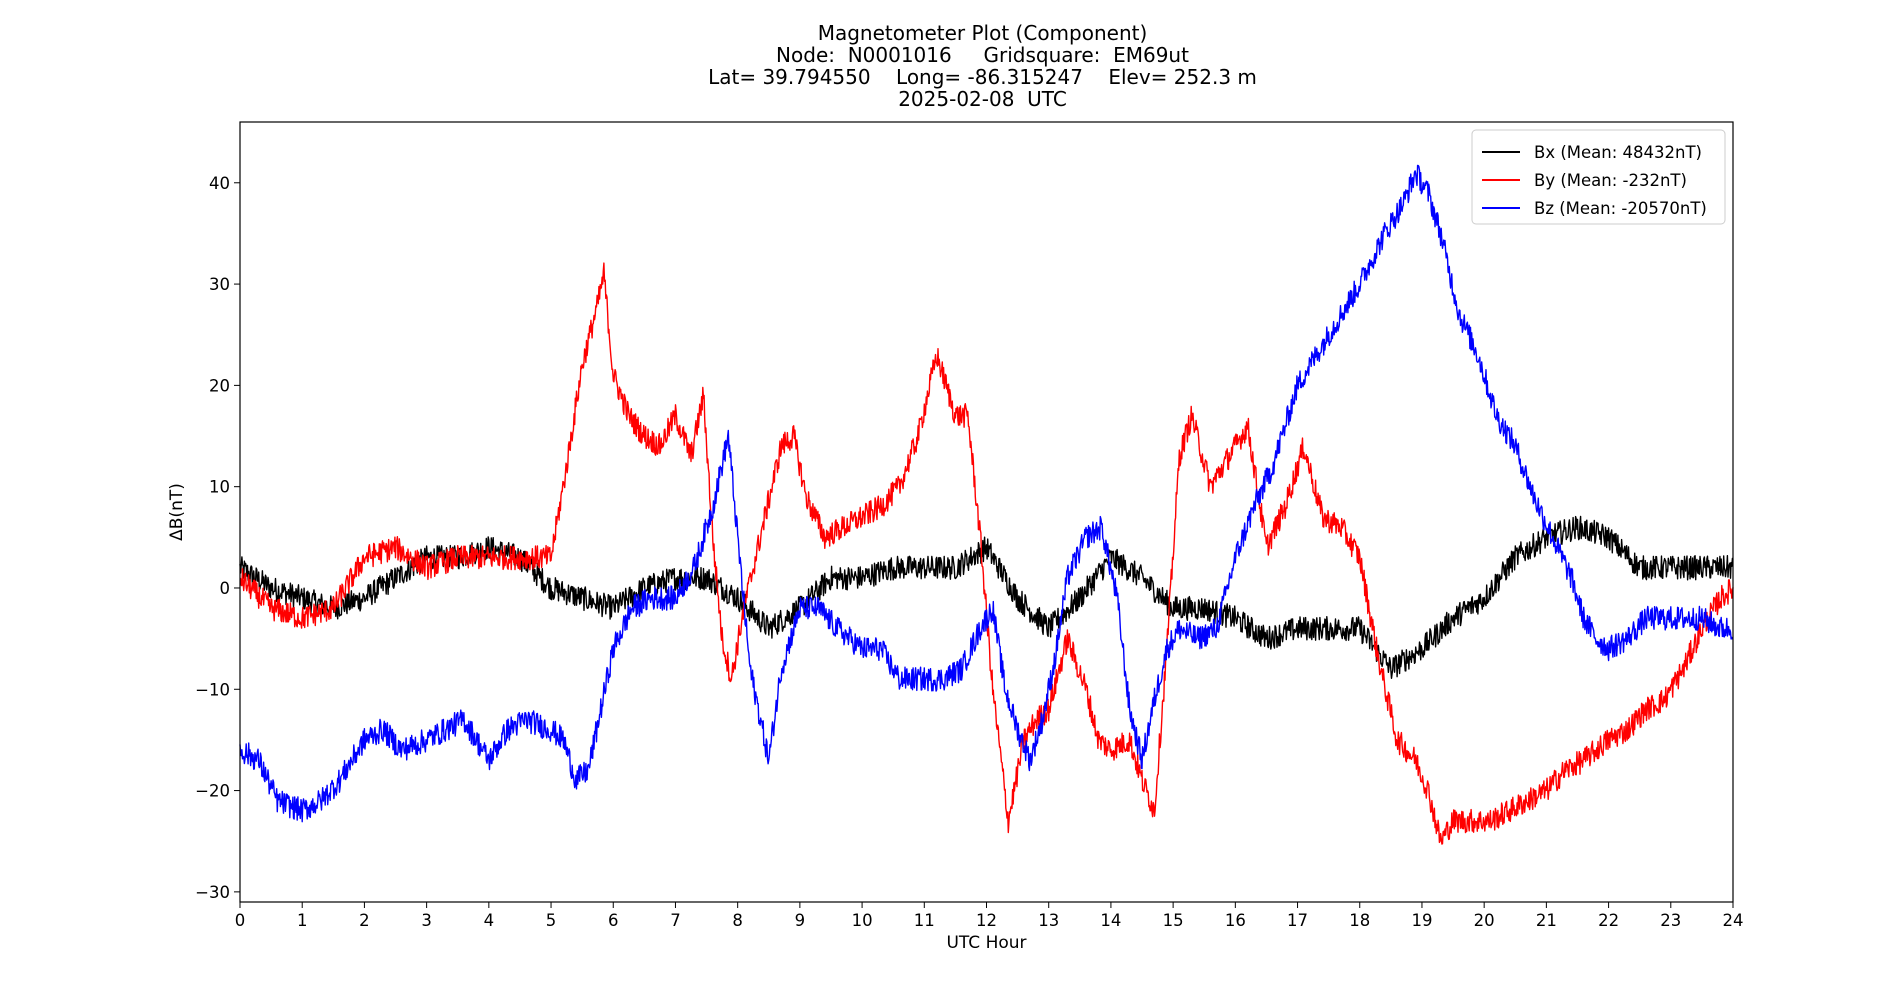  I want to click on x-tick-label: 3, so click(426, 920).